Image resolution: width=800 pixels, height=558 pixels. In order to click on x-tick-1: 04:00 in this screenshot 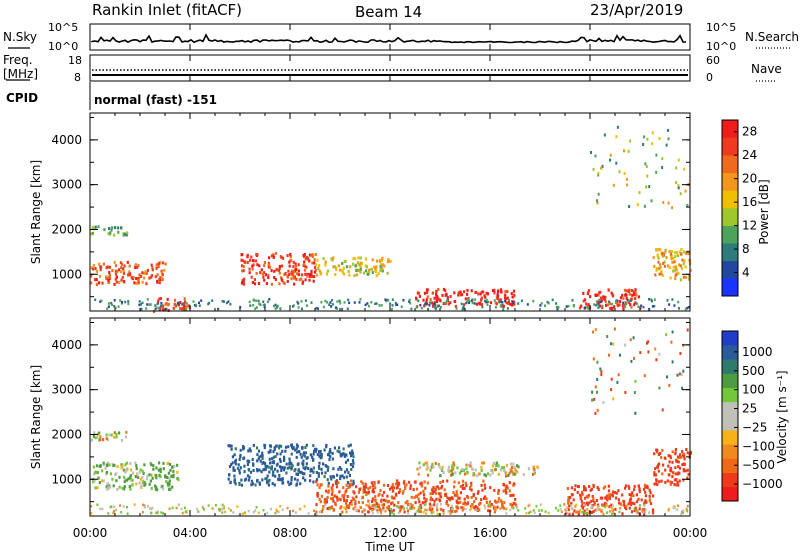, I will do `click(190, 533)`.